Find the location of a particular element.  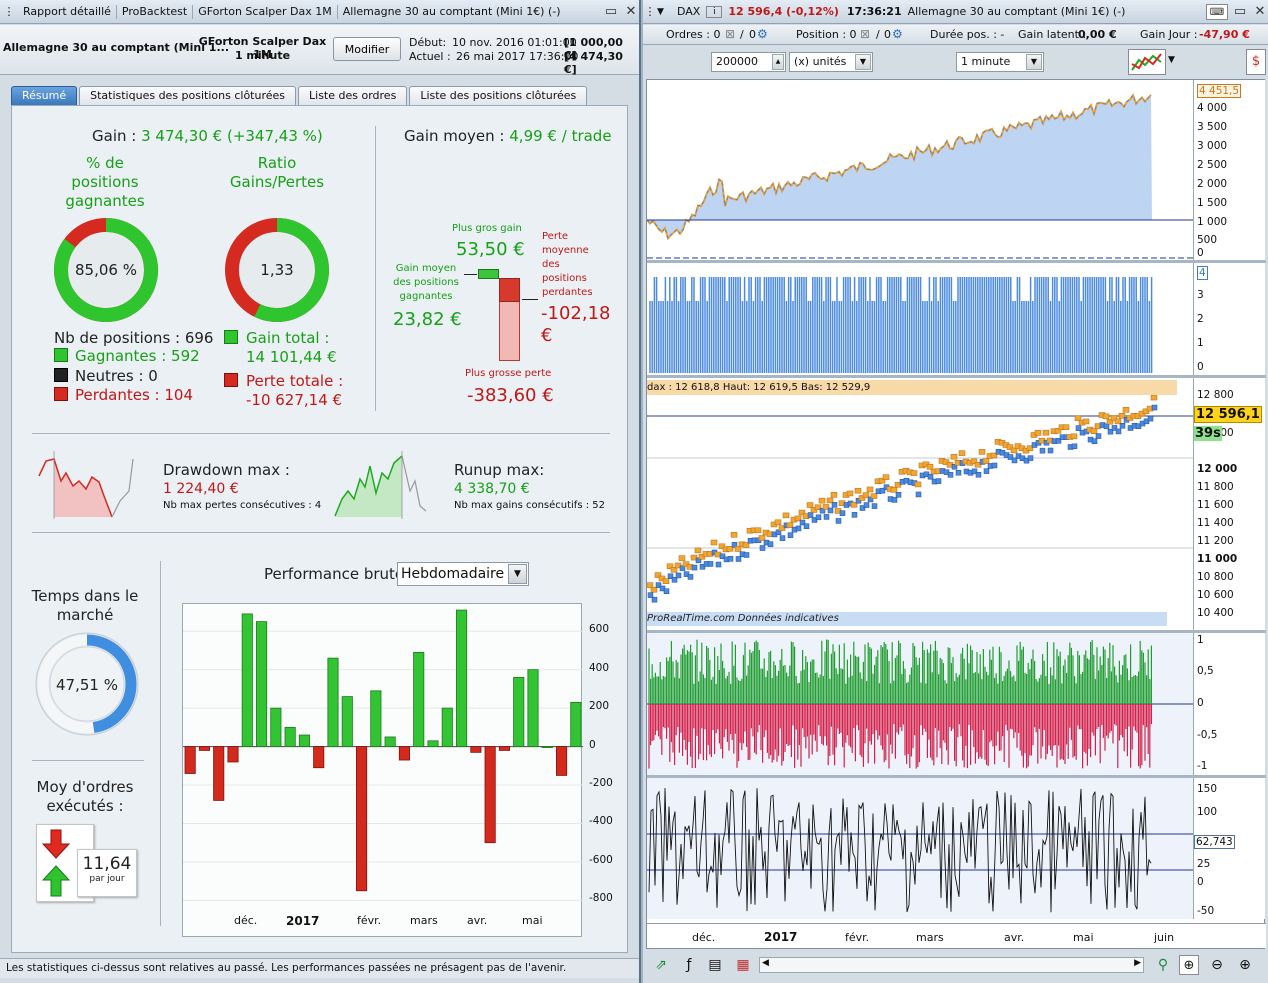

horizontal-scrollbar: ◀ ▶ is located at coordinates (951, 965).